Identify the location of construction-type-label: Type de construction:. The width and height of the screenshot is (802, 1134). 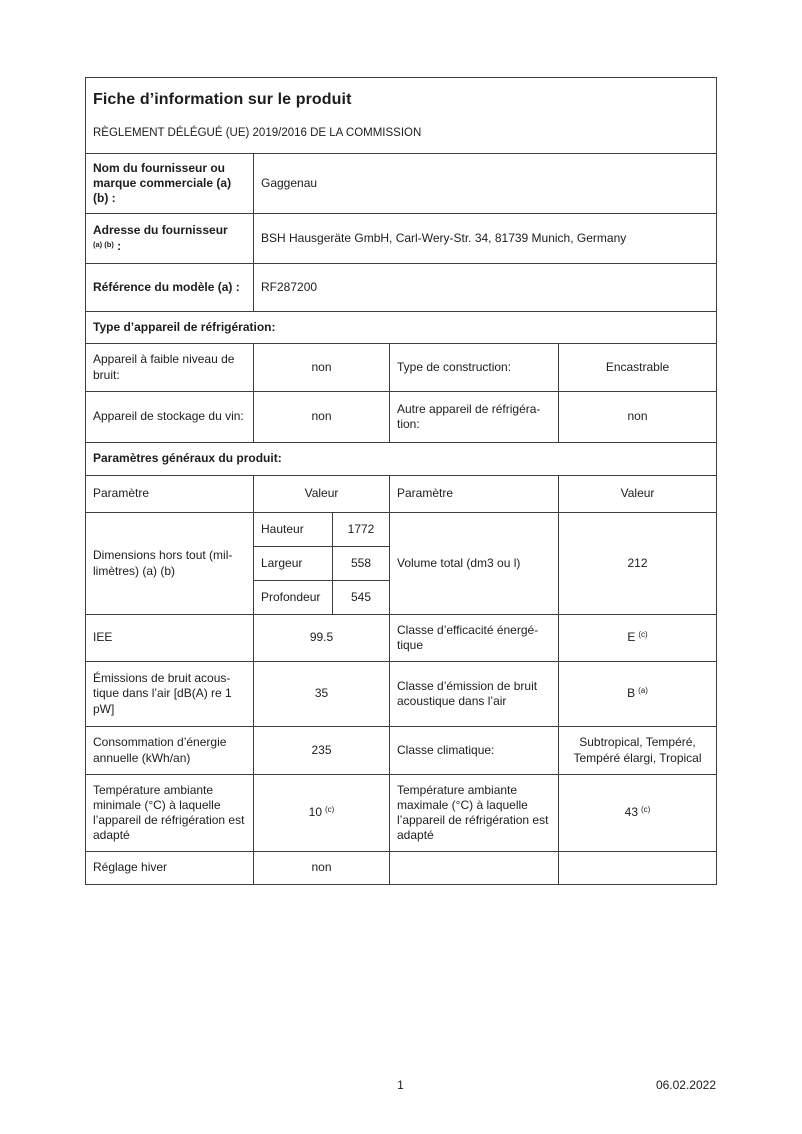
(474, 367).